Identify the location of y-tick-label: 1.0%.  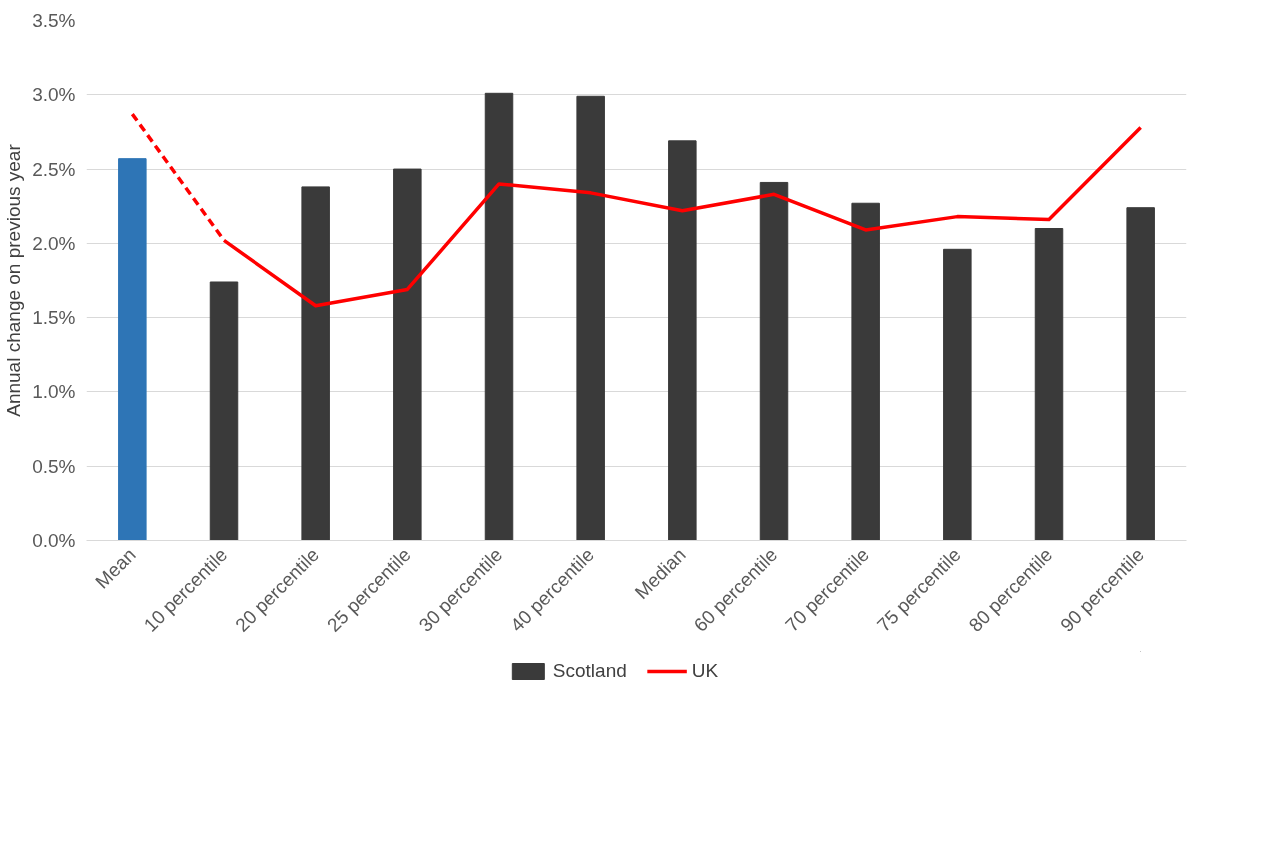
(54, 392).